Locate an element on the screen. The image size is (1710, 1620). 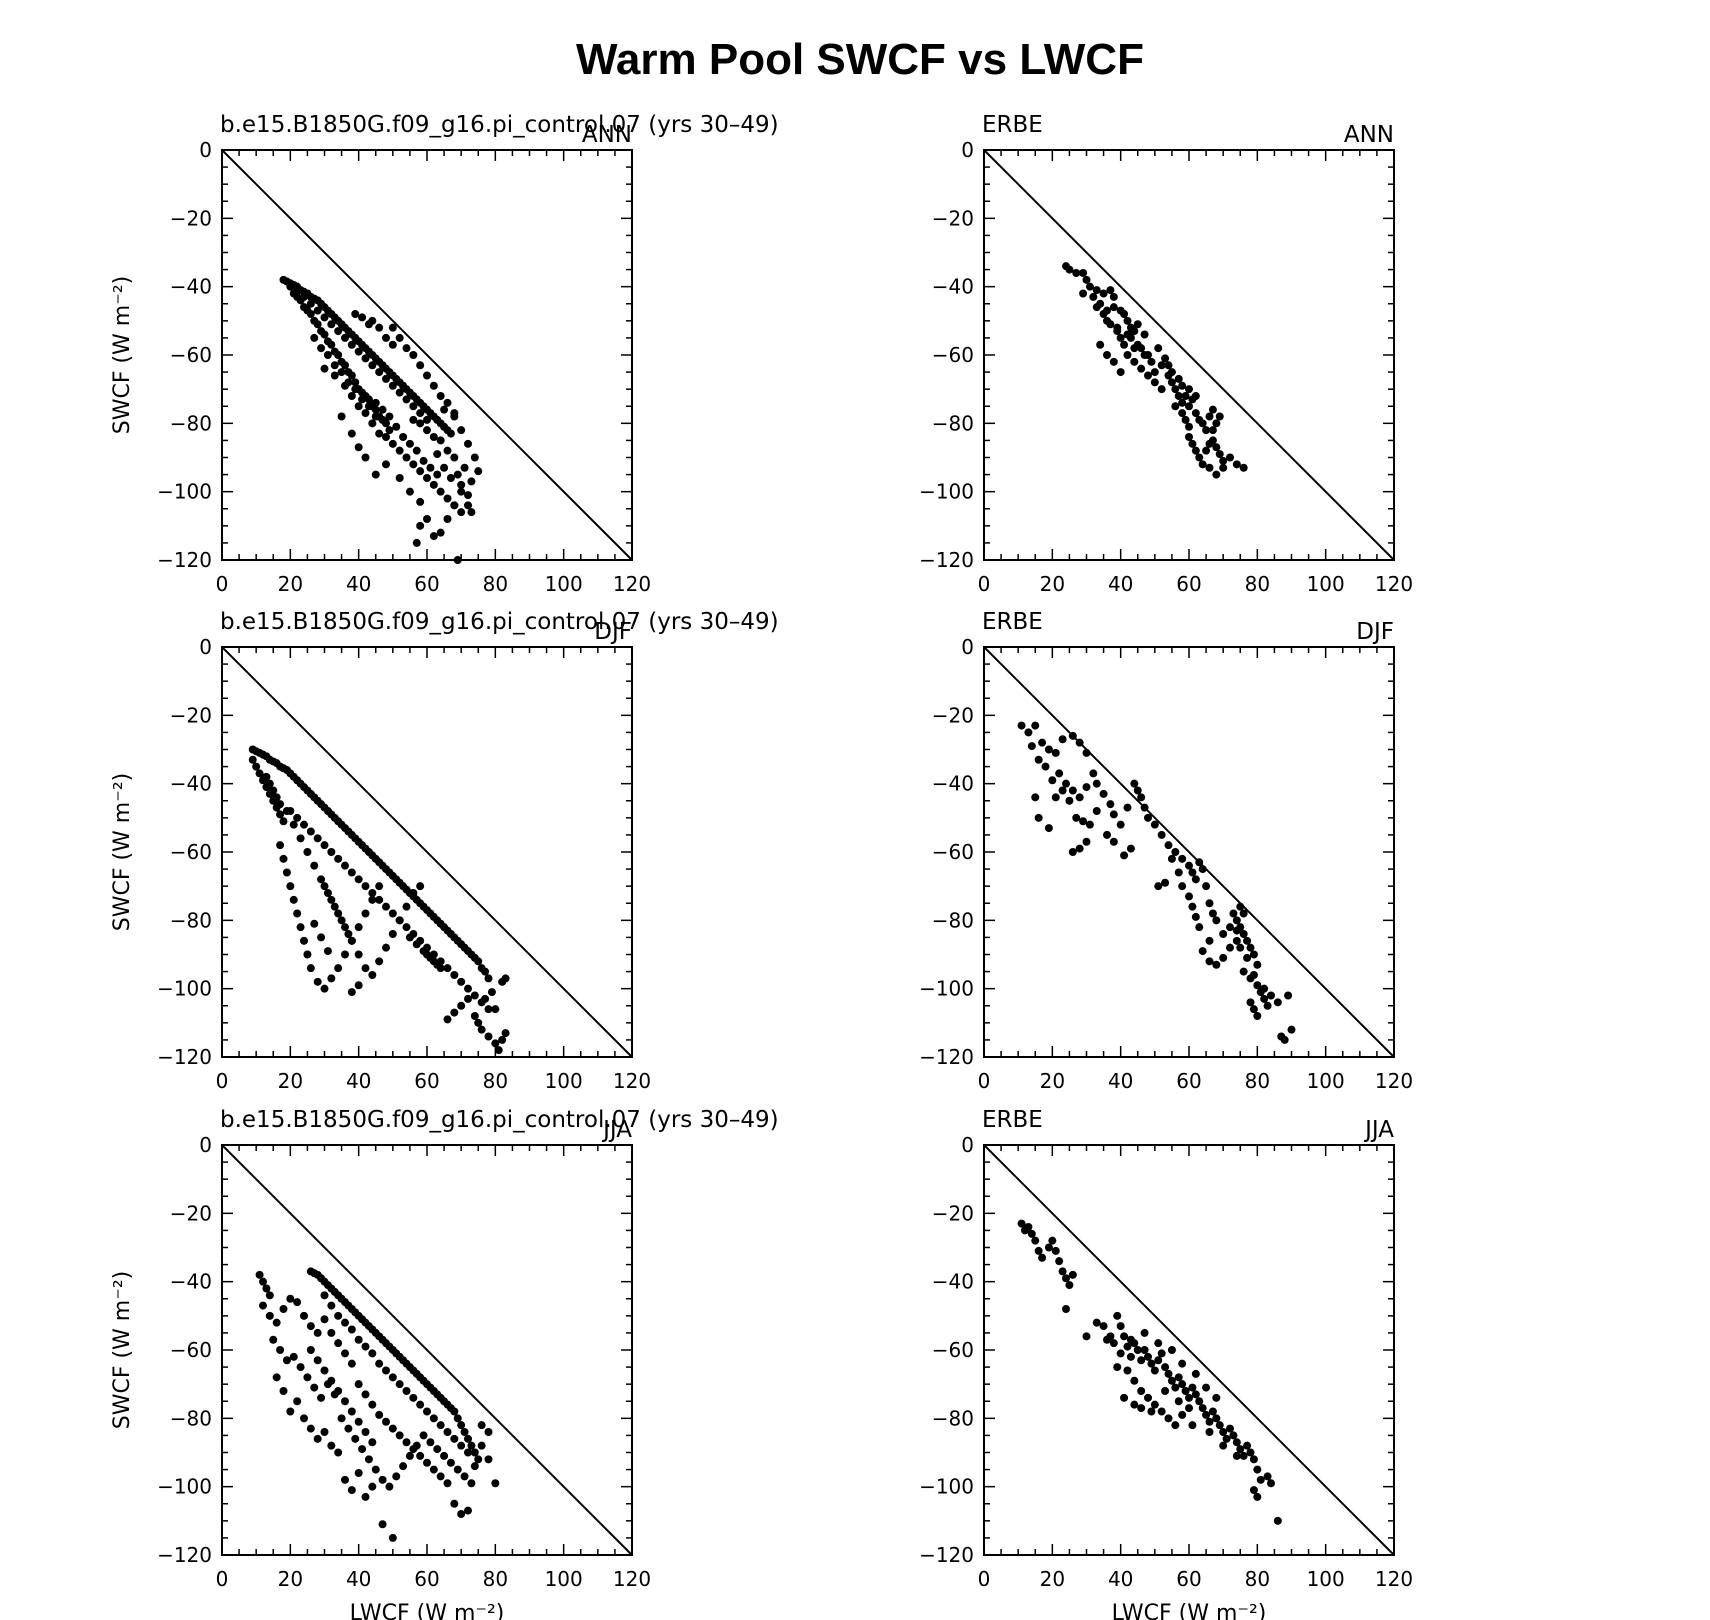
panel-season-label: DJF is located at coordinates (1375, 632).